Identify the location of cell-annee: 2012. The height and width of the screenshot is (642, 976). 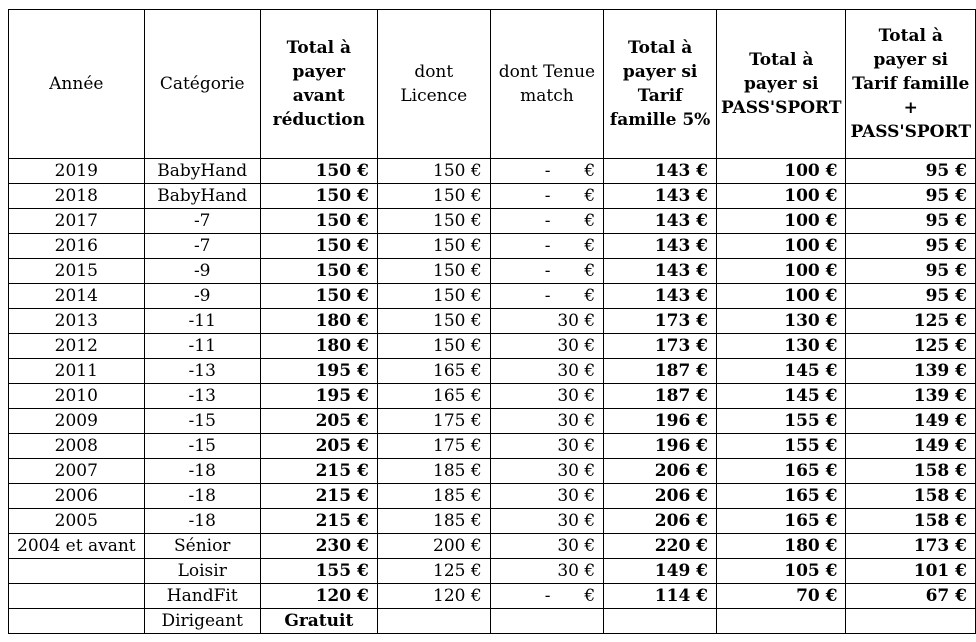
(76, 346).